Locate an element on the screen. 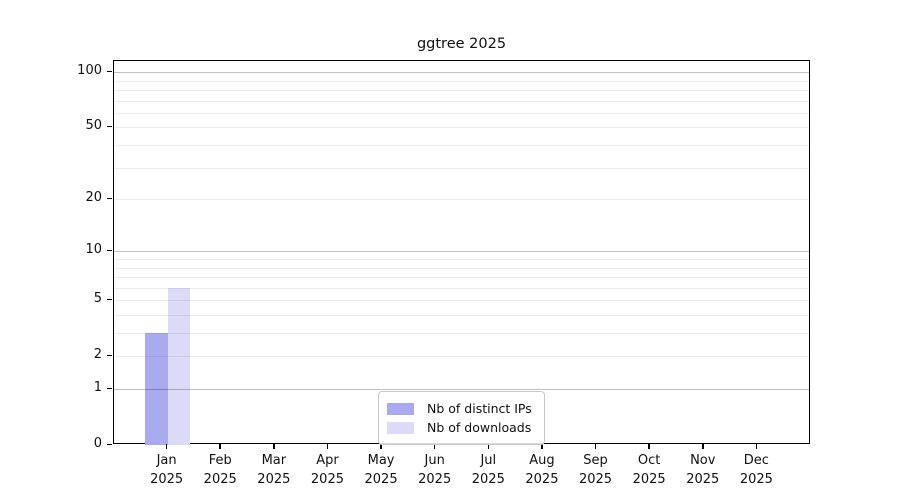 This screenshot has height=500, width=900. distinct-ips-swatch is located at coordinates (400, 408).